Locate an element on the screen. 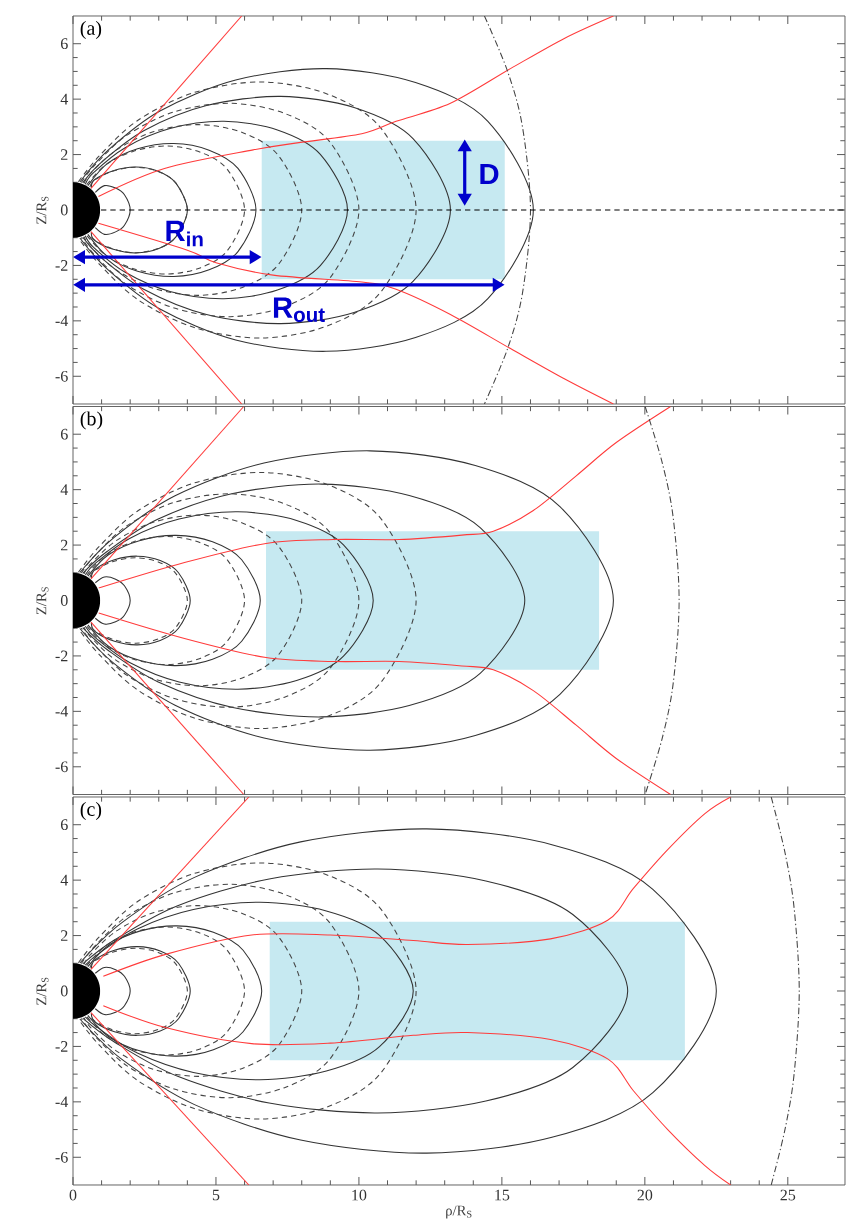  x-tick-label: 20 is located at coordinates (645, 1195).